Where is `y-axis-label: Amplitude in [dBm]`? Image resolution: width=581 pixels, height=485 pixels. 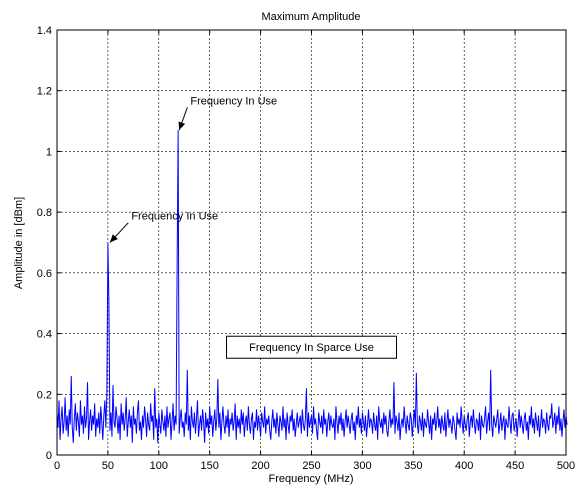
y-axis-label: Amplitude in [dBm] is located at coordinates (19, 243).